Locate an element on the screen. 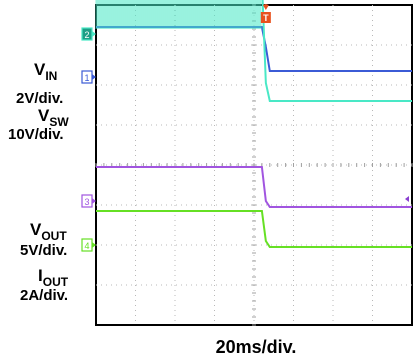 Image resolution: width=415 pixels, height=358 pixels. vsw-band-fill is located at coordinates (179, 14).